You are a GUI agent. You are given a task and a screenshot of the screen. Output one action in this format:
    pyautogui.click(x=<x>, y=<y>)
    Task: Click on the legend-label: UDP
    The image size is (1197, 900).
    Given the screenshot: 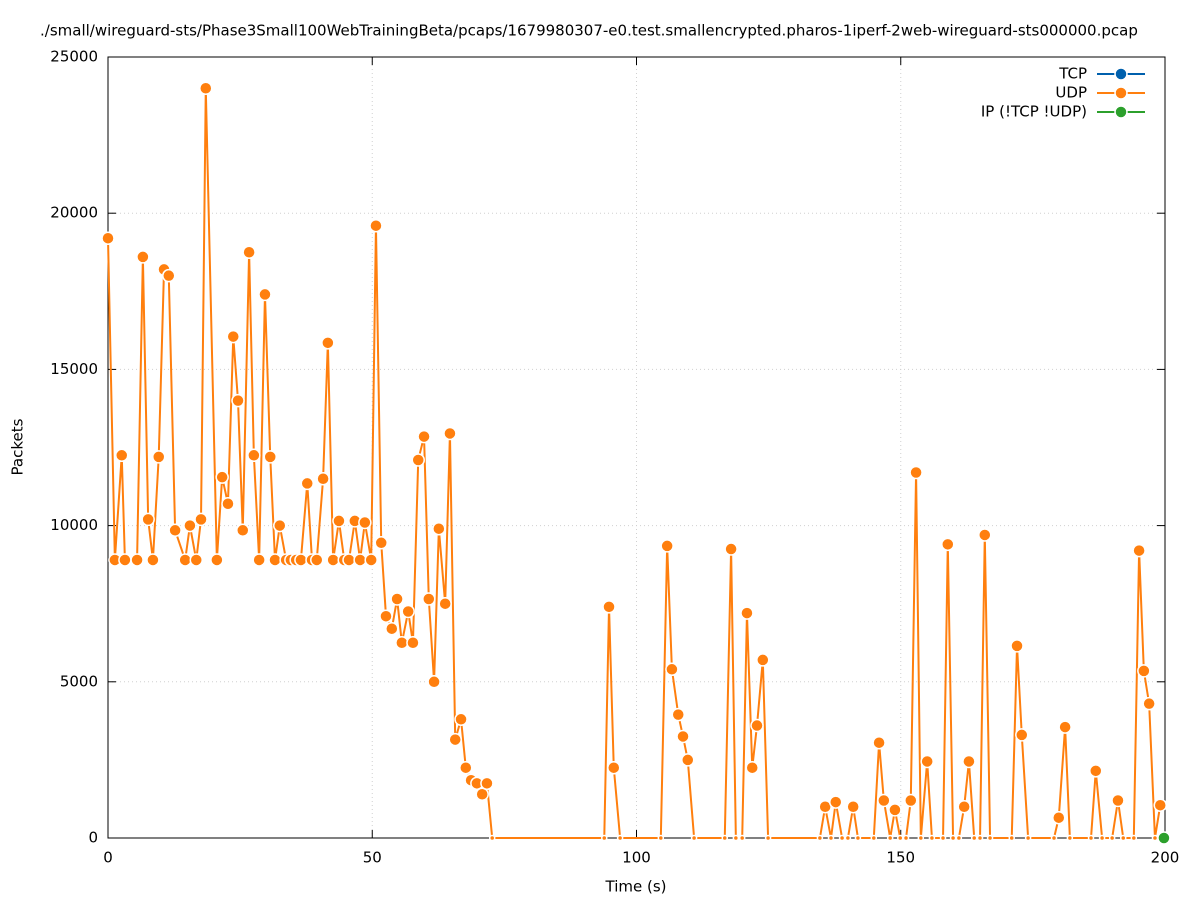 What is the action you would take?
    pyautogui.click(x=1071, y=93)
    